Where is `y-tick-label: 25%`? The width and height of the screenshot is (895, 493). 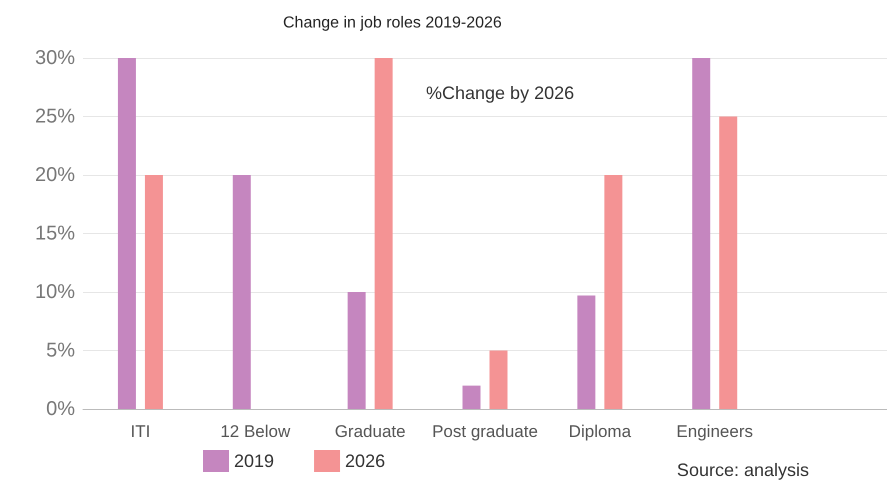
y-tick-label: 25% is located at coordinates (55, 117).